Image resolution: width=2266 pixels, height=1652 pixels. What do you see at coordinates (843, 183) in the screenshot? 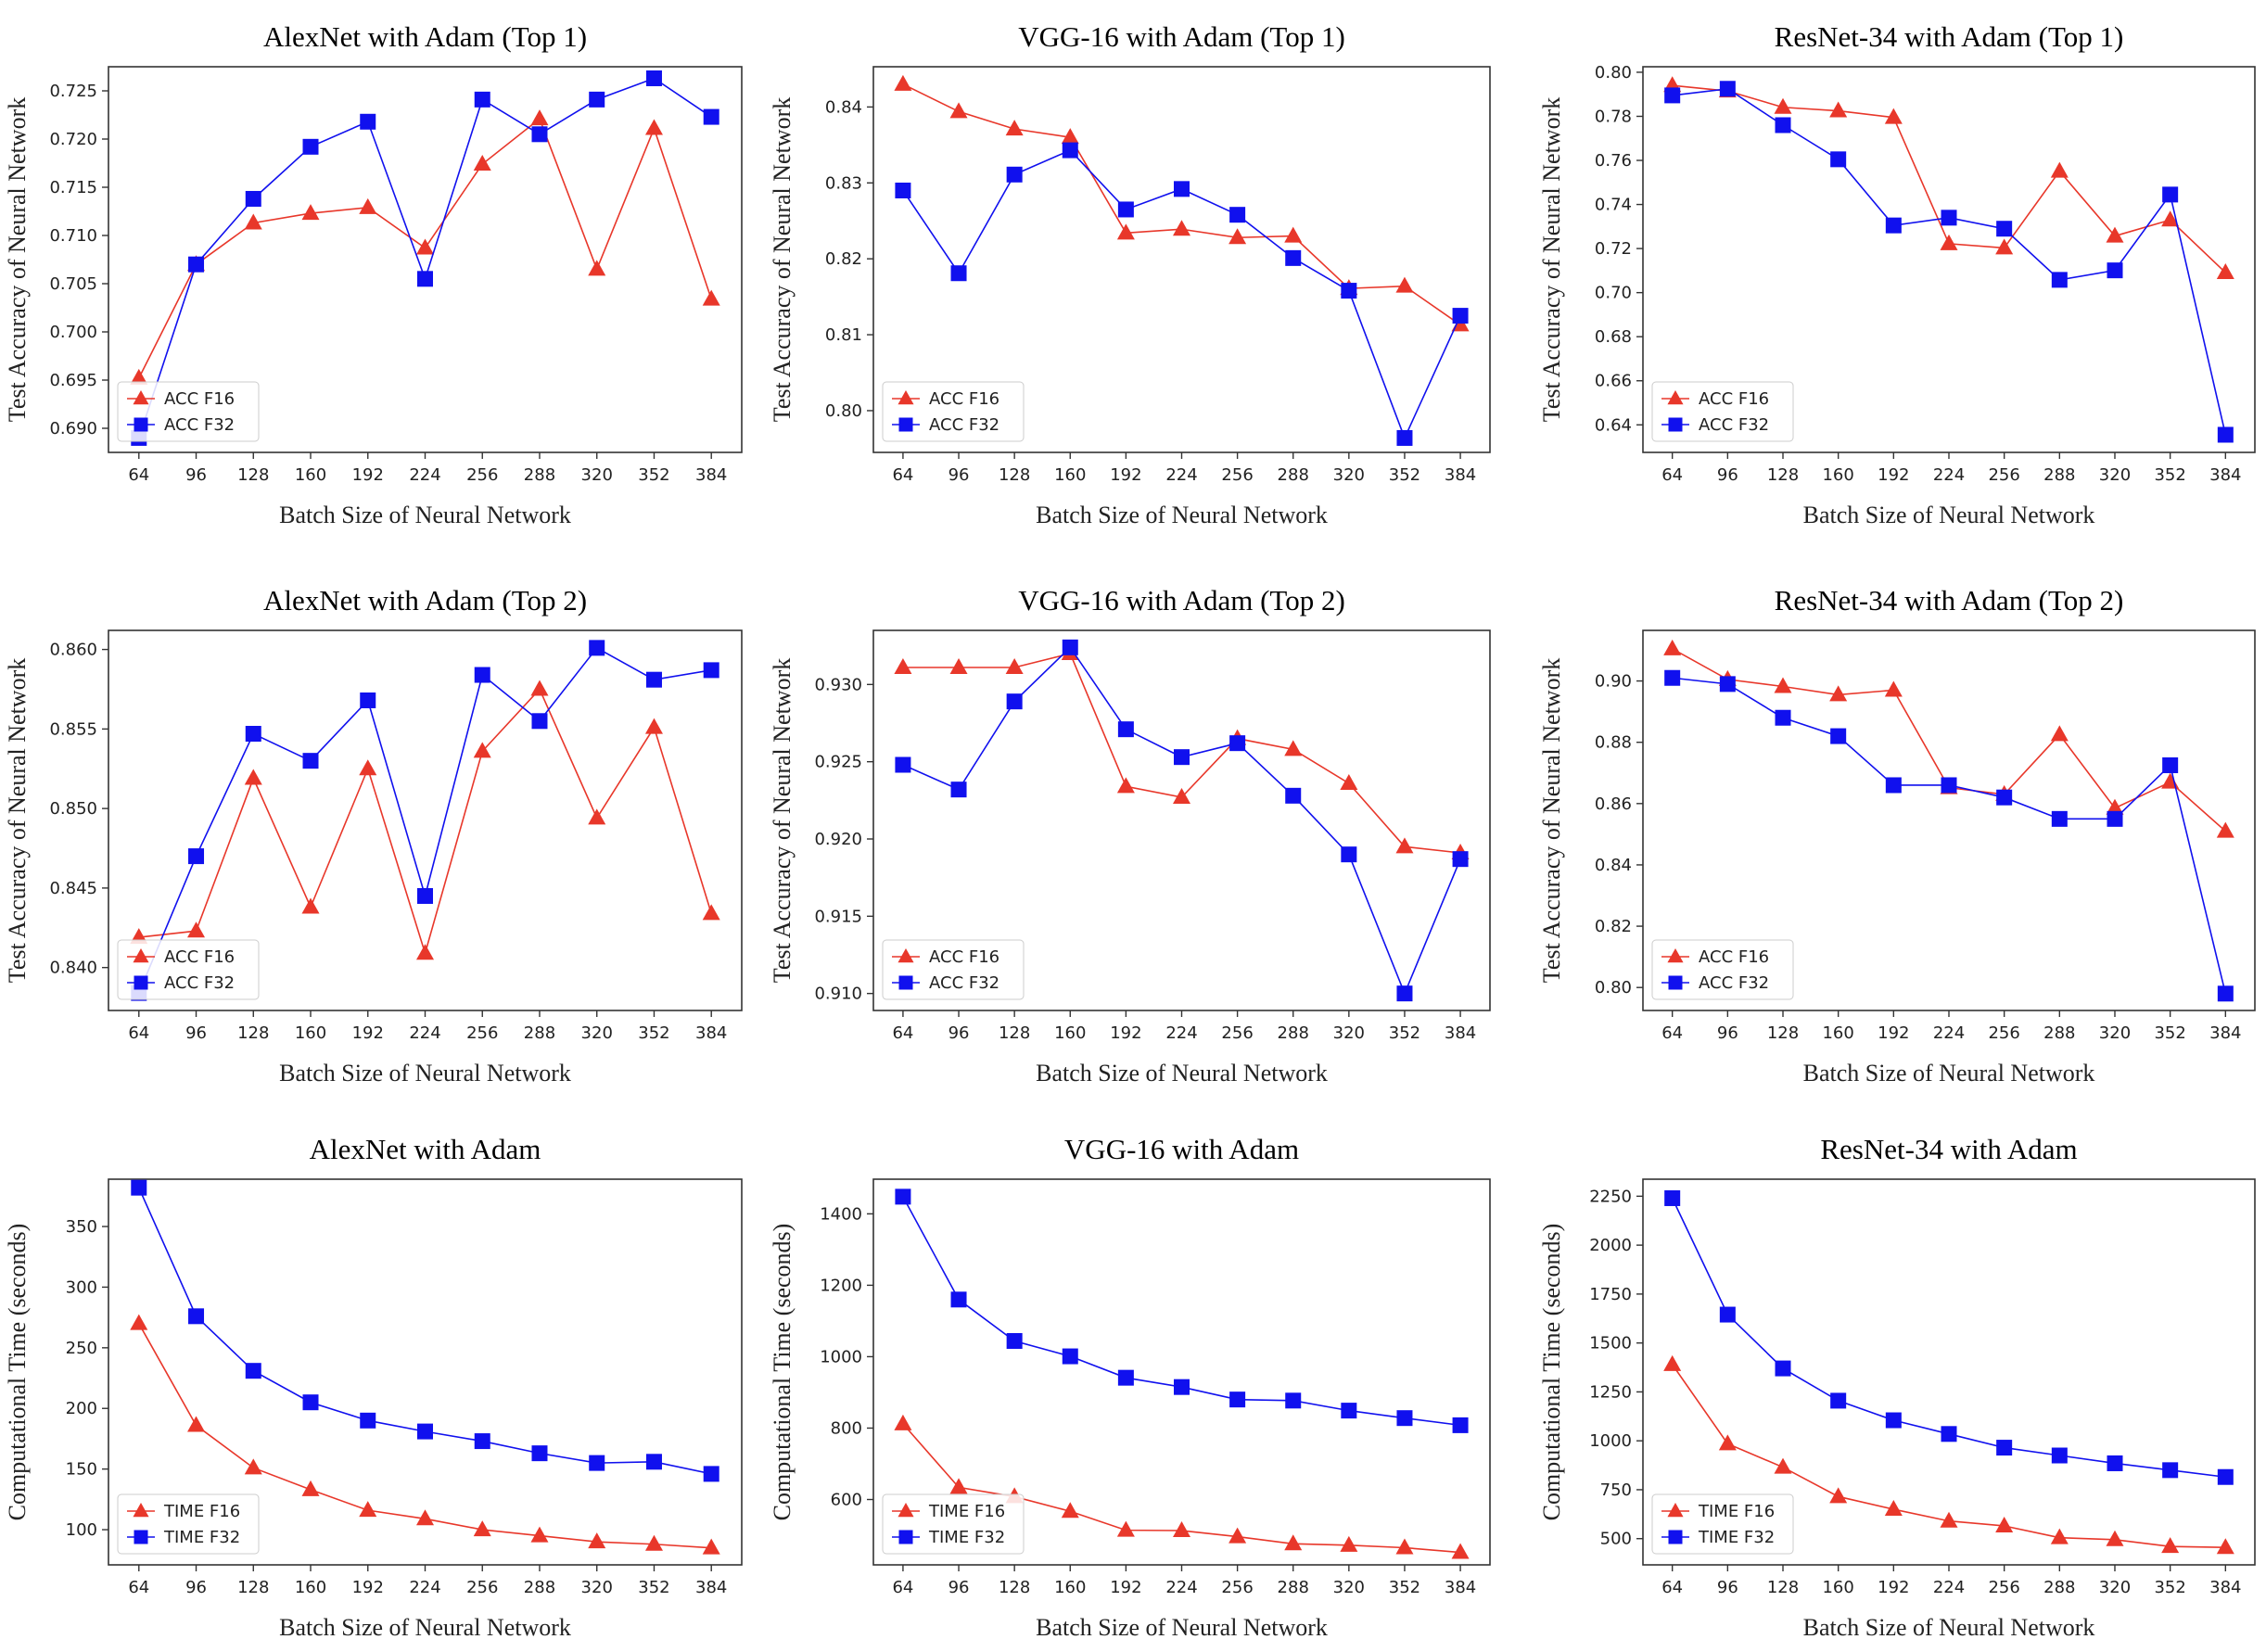
I see `y-tick-label: 0.83` at bounding box center [843, 183].